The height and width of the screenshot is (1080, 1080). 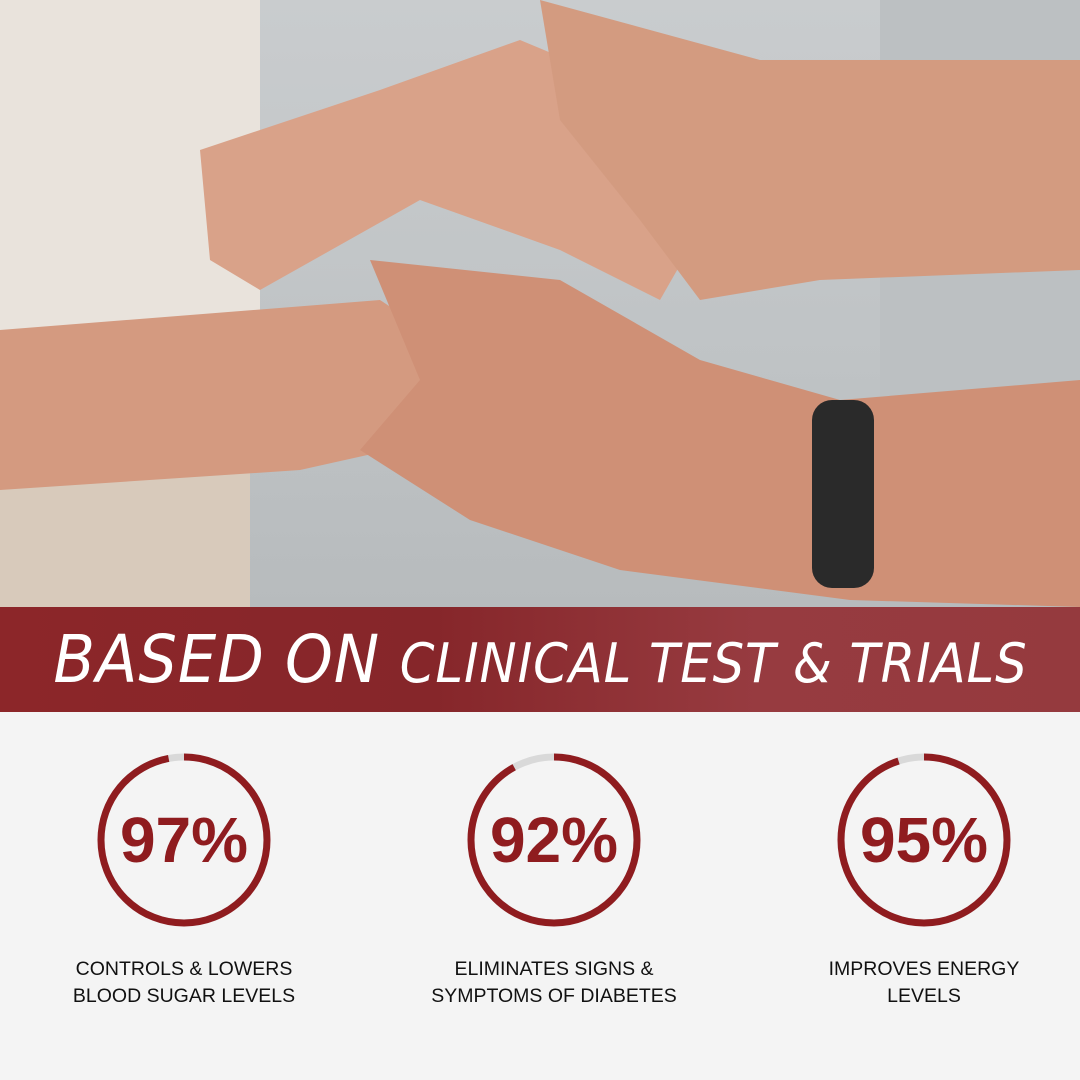 I want to click on stat-label-line2: BLOOD SUGAR LEVELS, so click(x=184, y=996).